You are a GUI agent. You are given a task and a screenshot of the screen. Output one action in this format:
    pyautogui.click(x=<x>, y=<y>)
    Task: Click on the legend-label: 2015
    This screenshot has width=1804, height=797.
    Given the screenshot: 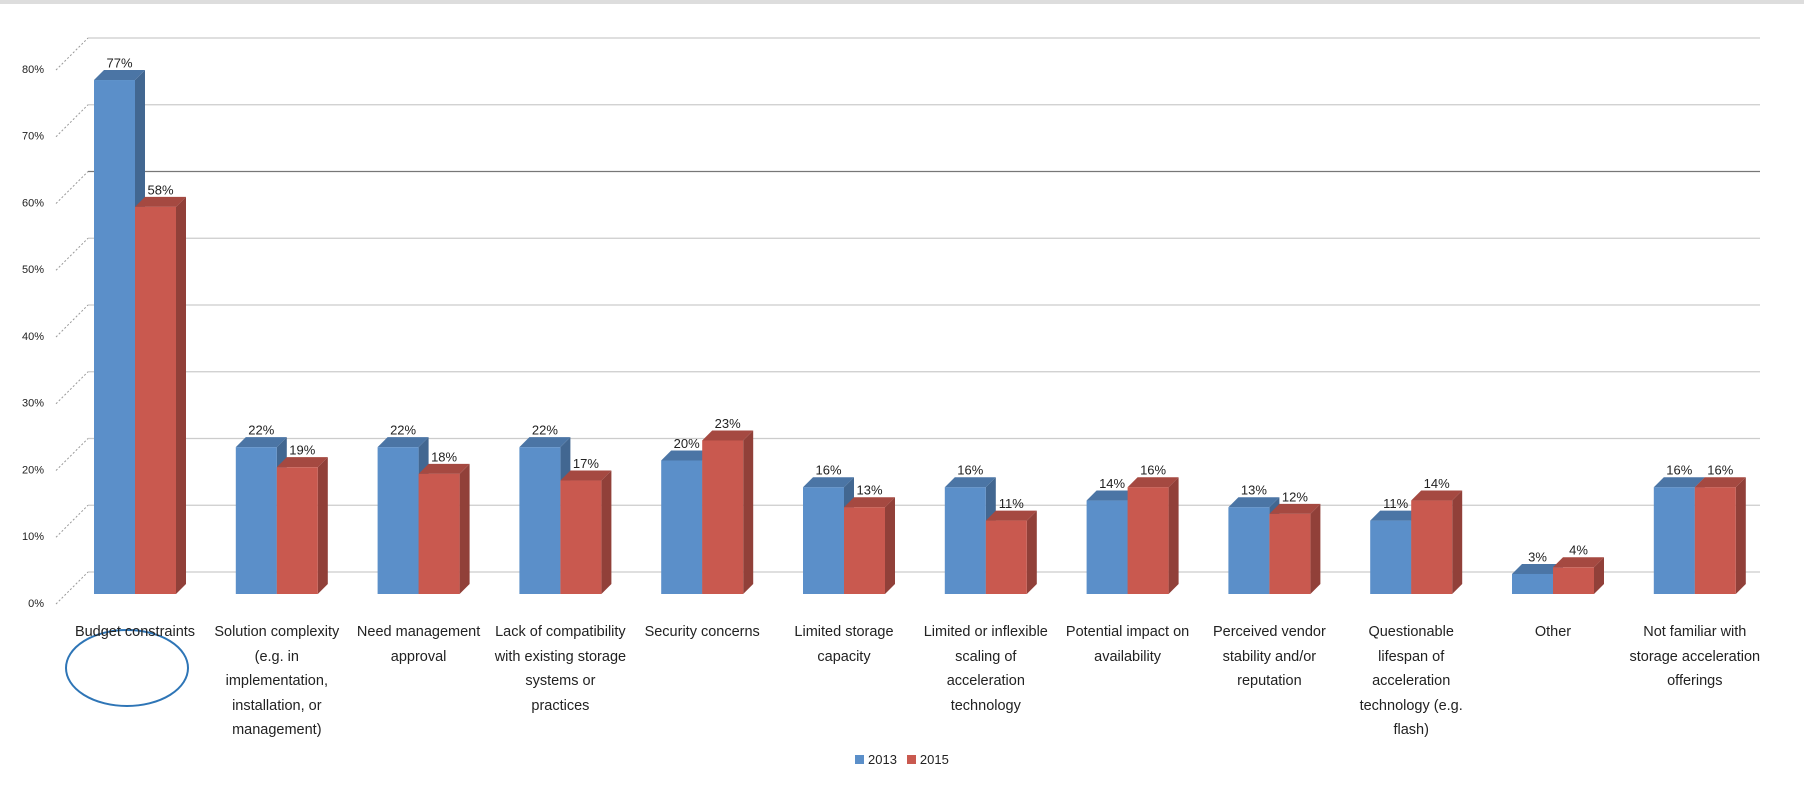 What is the action you would take?
    pyautogui.click(x=934, y=759)
    